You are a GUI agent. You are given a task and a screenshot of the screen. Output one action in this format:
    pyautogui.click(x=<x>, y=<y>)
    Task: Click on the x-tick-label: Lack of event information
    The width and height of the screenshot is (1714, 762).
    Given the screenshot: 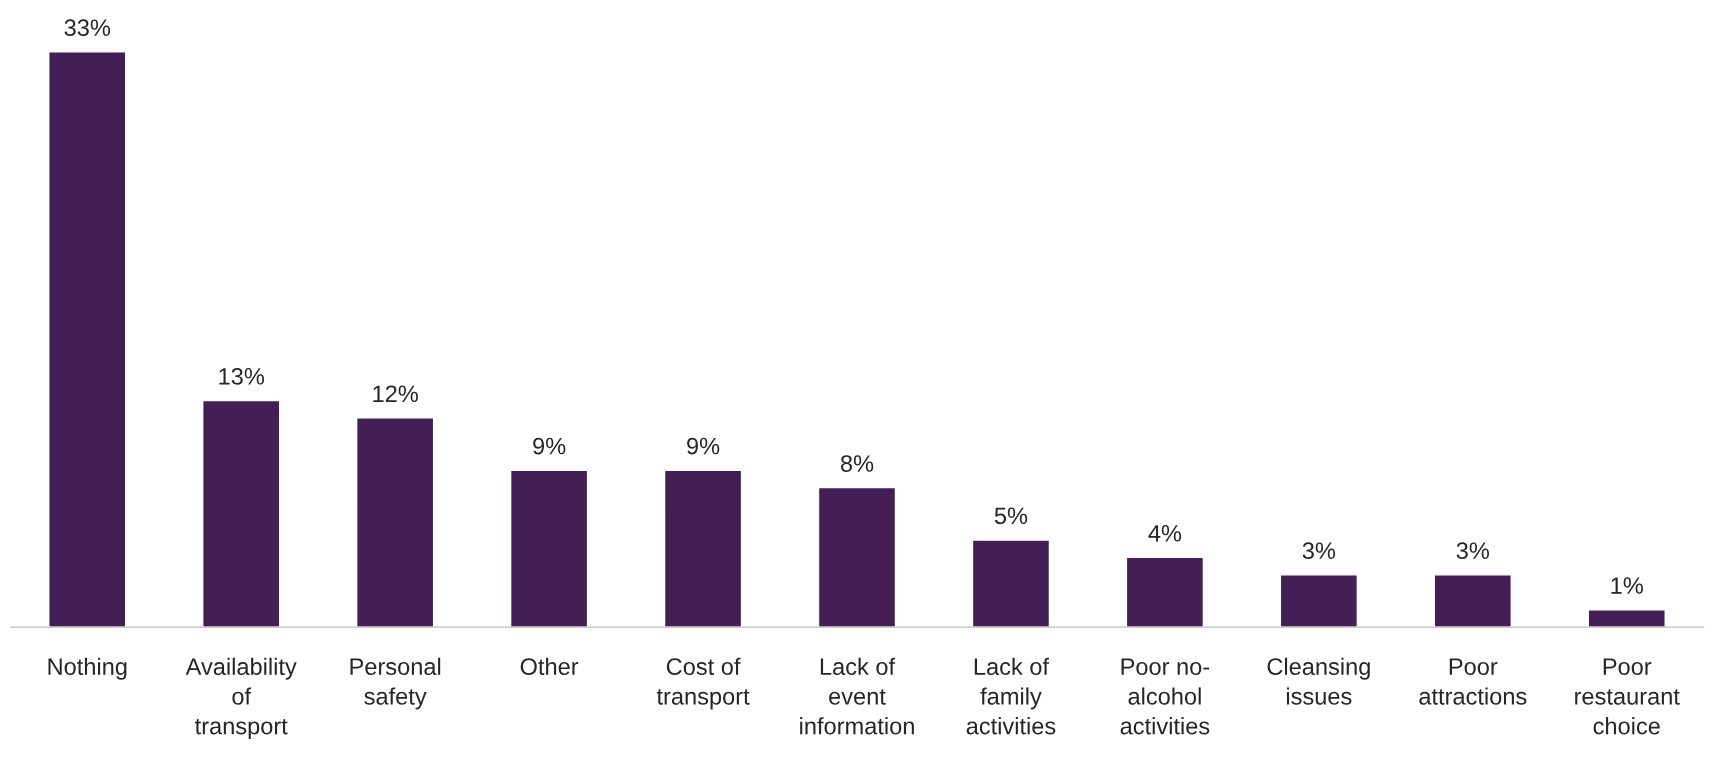 What is the action you would take?
    pyautogui.click(x=857, y=696)
    